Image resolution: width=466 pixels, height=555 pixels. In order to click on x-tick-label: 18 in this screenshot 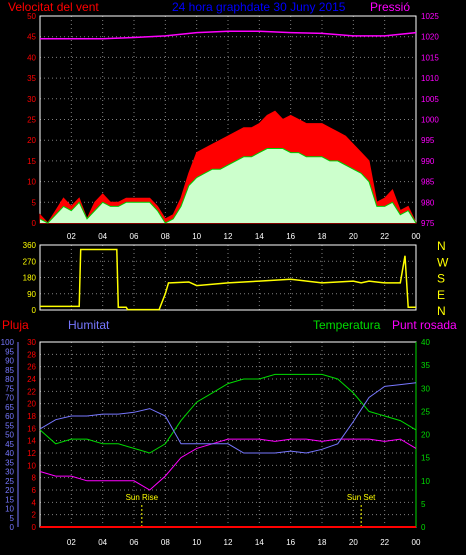, I will do `click(322, 236)`.